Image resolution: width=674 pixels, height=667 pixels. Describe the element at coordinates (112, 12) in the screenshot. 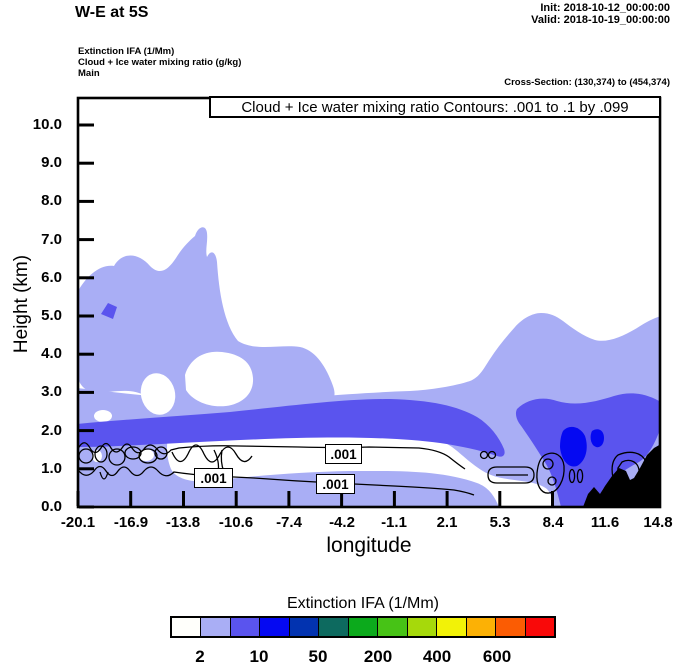

I see `page-title: W-E at 5S` at that location.